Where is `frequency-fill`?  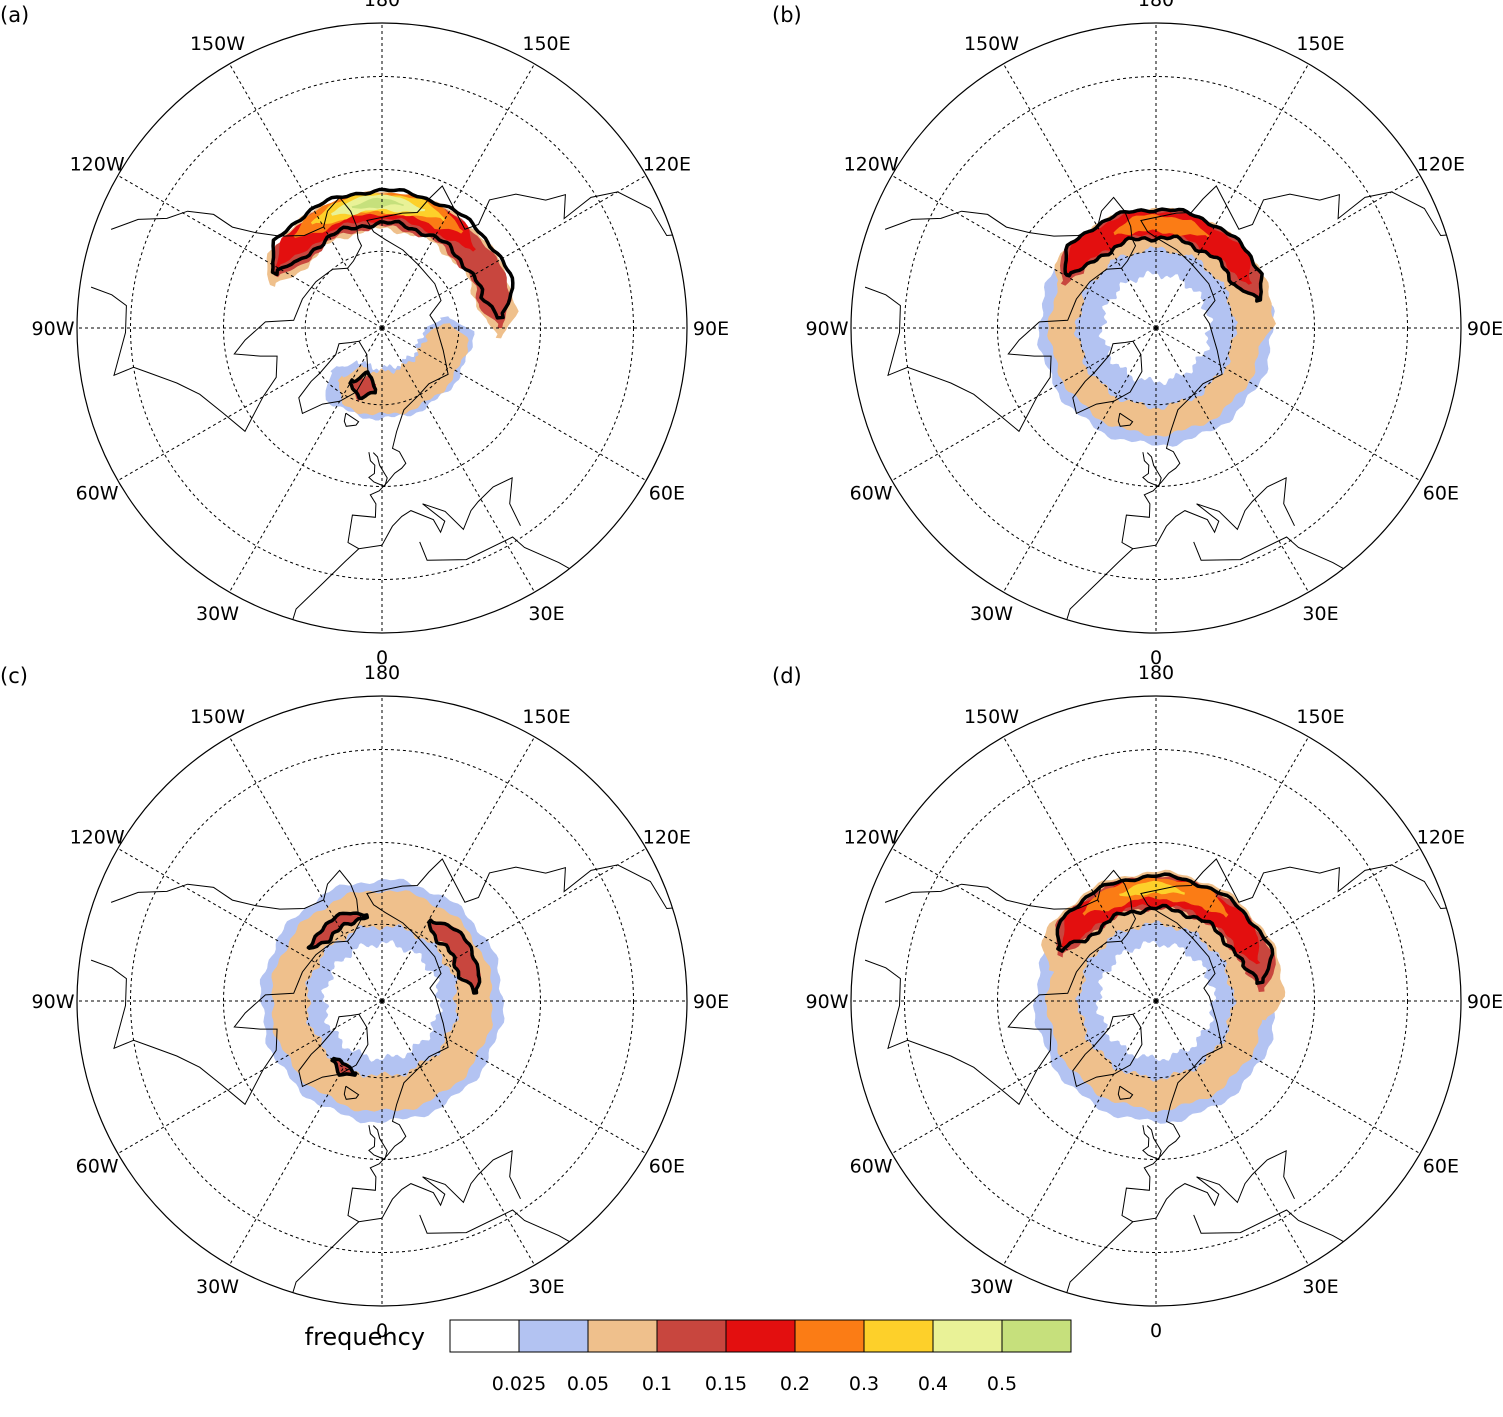 frequency-fill is located at coordinates (382, 1001).